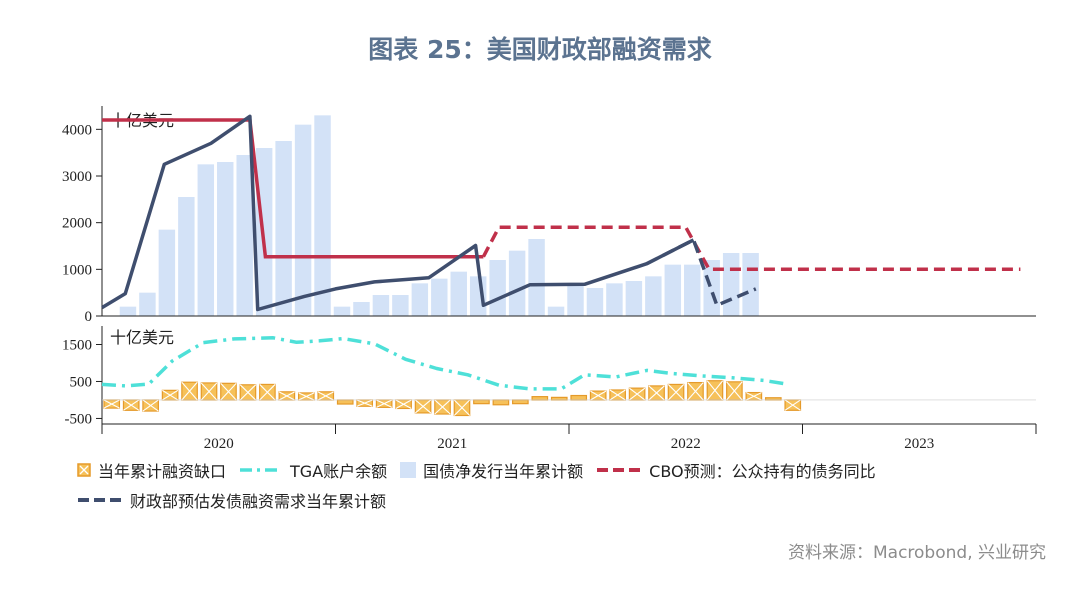 This screenshot has width=1080, height=598. Describe the element at coordinates (452, 444) in the screenshot. I see `x-axis-year-label: 2021` at that location.